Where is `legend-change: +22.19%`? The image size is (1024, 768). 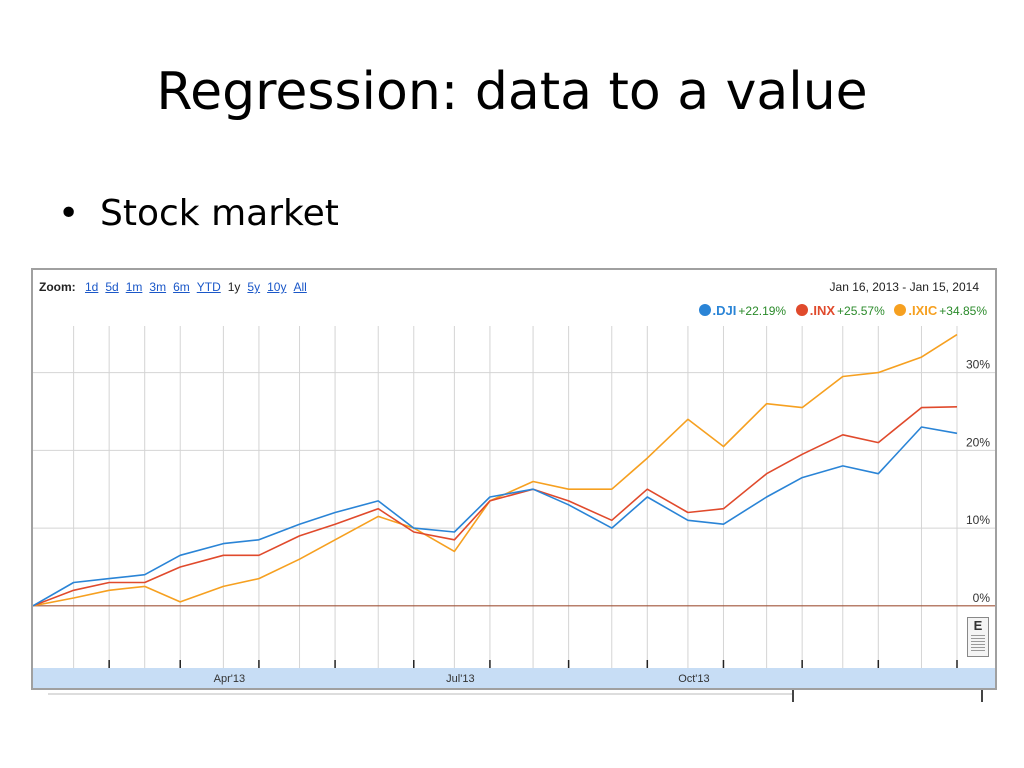
legend-change: +22.19% is located at coordinates (762, 311).